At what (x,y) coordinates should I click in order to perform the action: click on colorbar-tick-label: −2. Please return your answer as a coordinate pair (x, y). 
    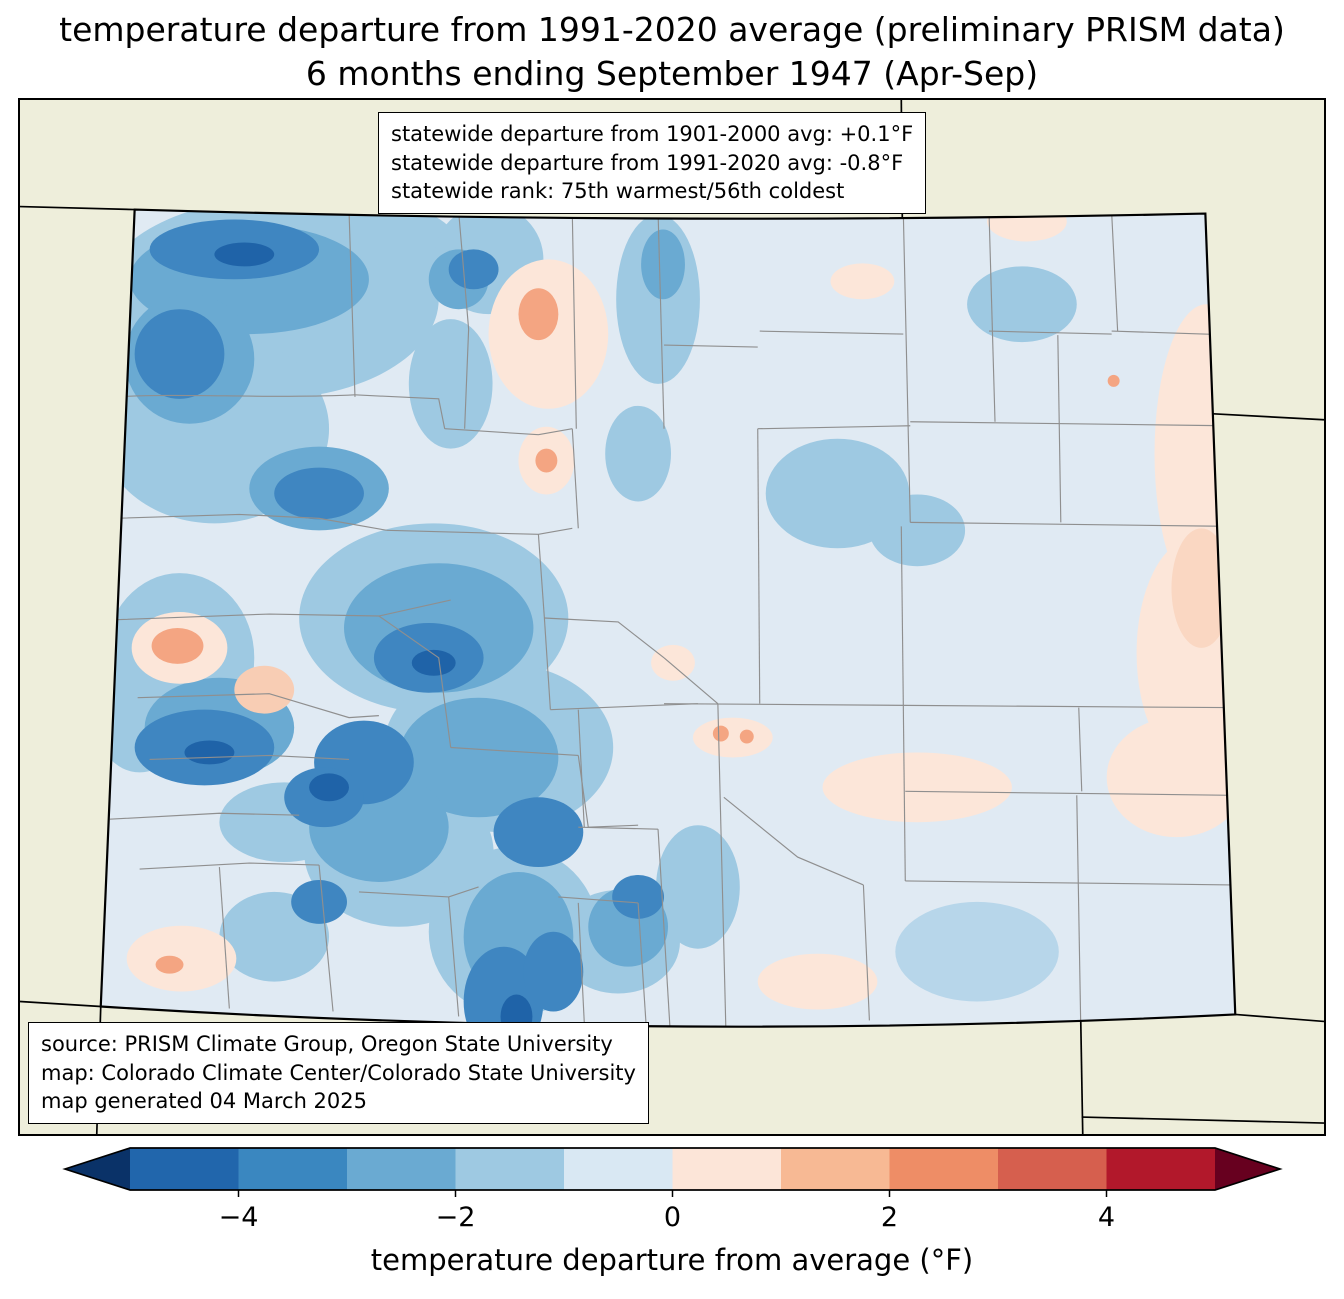
    Looking at the image, I should click on (456, 1217).